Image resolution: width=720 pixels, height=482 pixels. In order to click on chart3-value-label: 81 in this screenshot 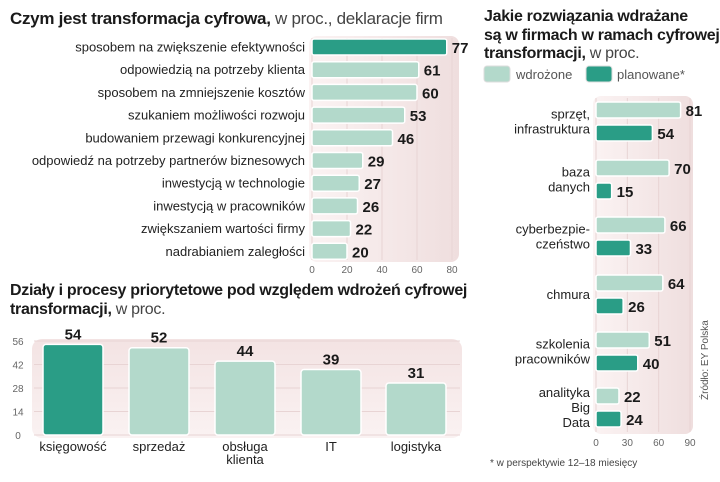, I will do `click(694, 111)`.